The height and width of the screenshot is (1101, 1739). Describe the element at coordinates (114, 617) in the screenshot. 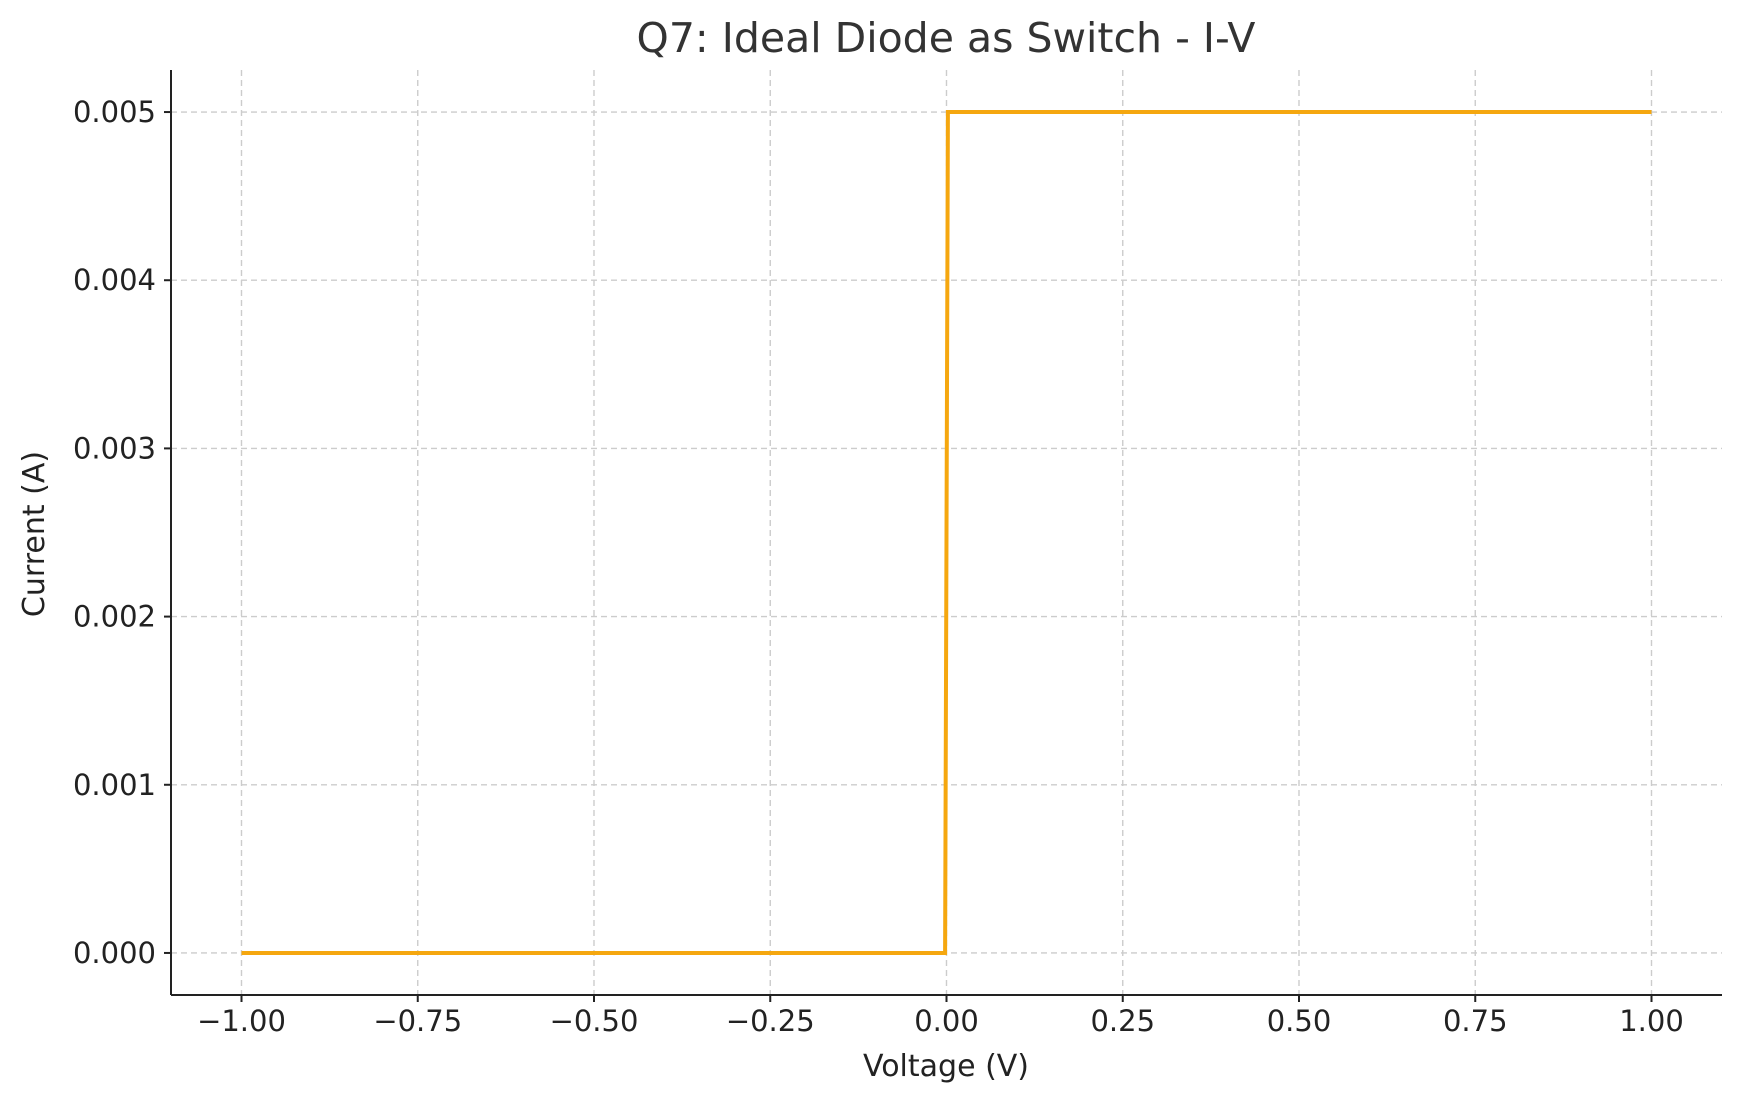

I see `y-tick-label-2: 0.002` at that location.